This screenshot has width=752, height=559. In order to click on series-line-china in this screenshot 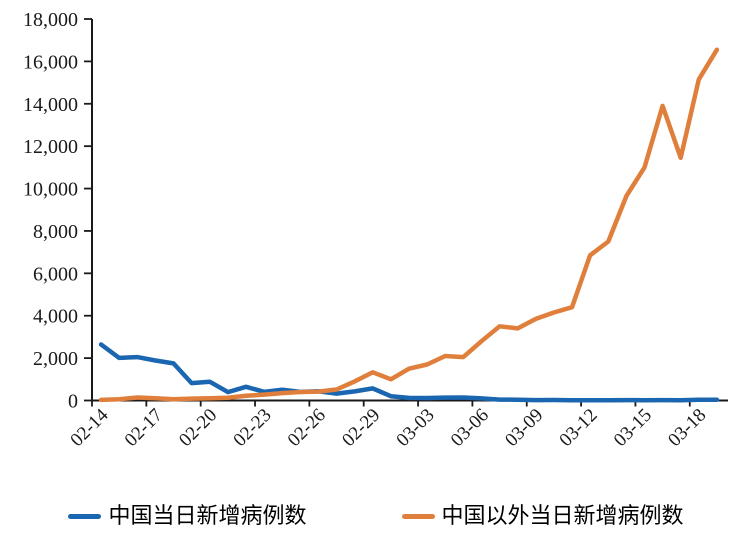, I will do `click(409, 372)`.